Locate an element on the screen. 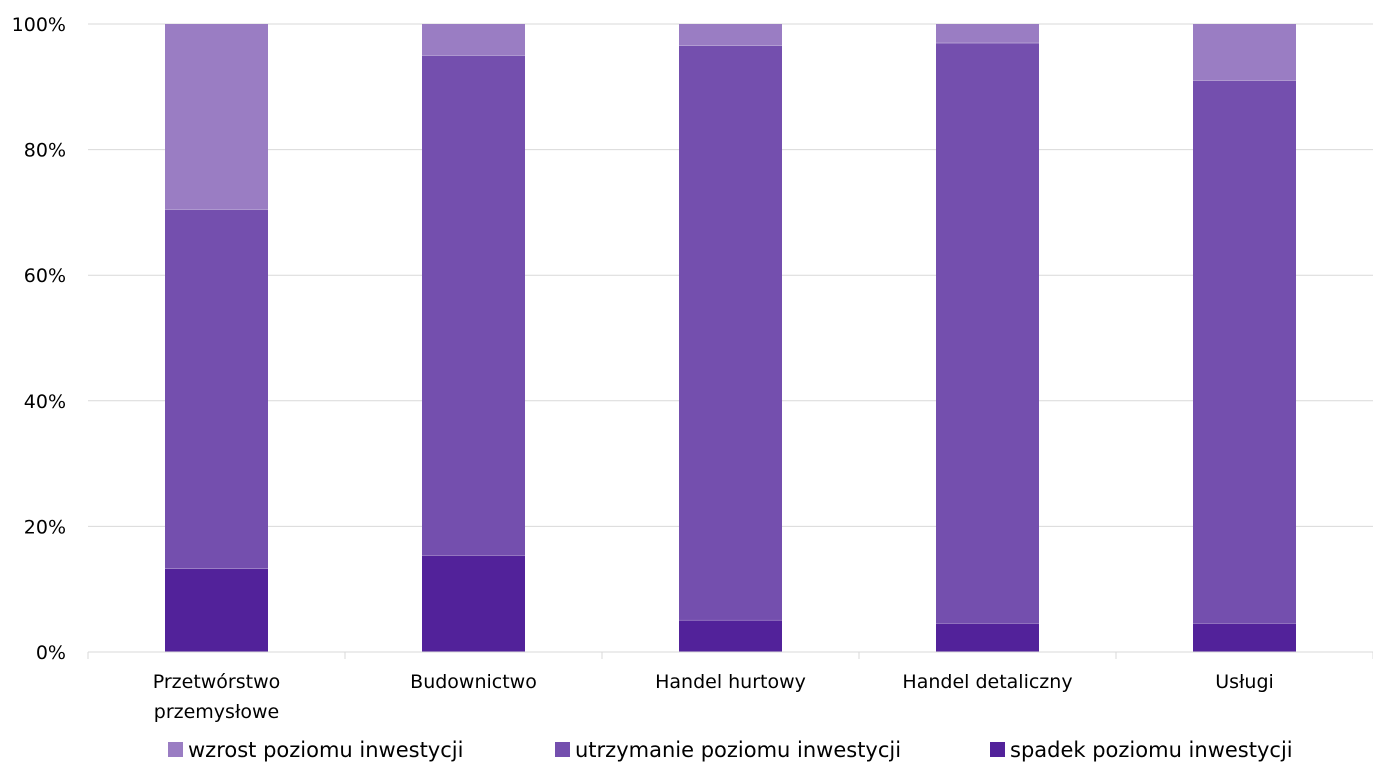 This screenshot has height=769, width=1373. y-tick-label: 0% is located at coordinates (51, 653).